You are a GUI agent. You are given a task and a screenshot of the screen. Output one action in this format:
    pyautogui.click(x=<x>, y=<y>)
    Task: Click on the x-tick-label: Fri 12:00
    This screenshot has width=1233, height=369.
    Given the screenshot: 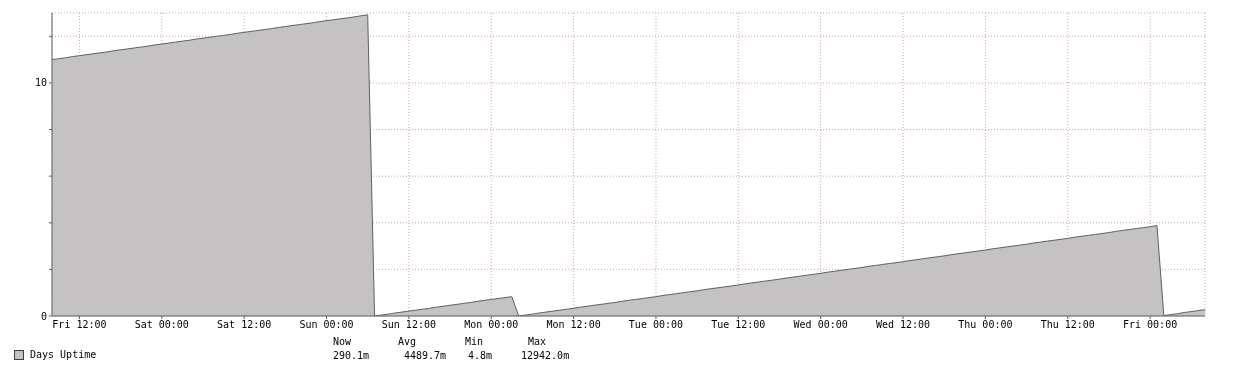 What is the action you would take?
    pyautogui.click(x=79, y=325)
    